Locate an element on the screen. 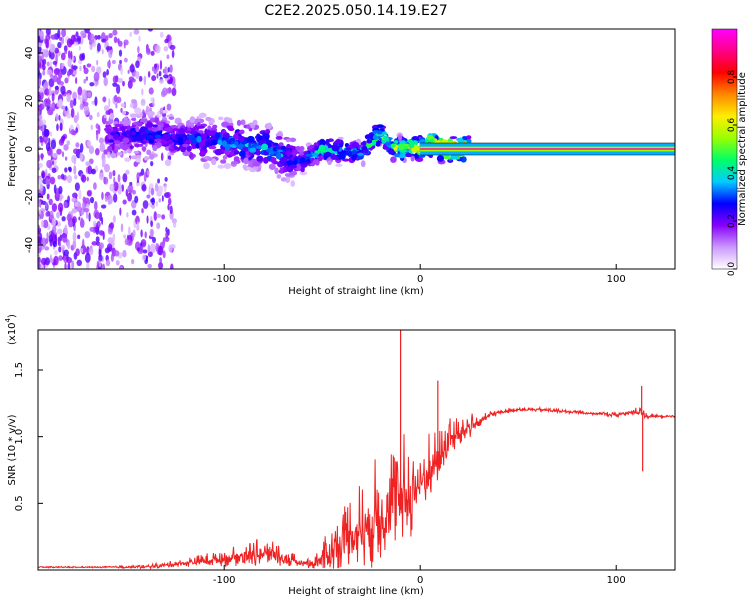  snr-multiplier: (x104) is located at coordinates (11, 329).